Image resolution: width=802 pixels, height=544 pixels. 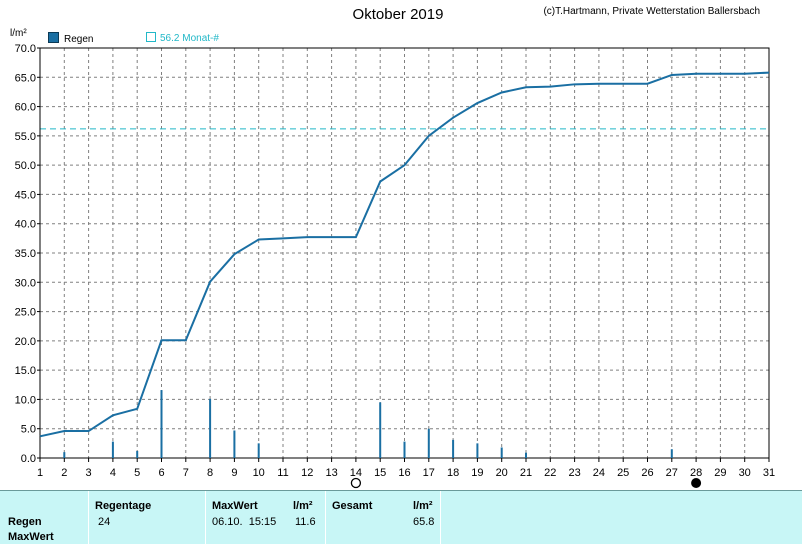 I want to click on legend-swatch-regen, so click(x=53, y=37).